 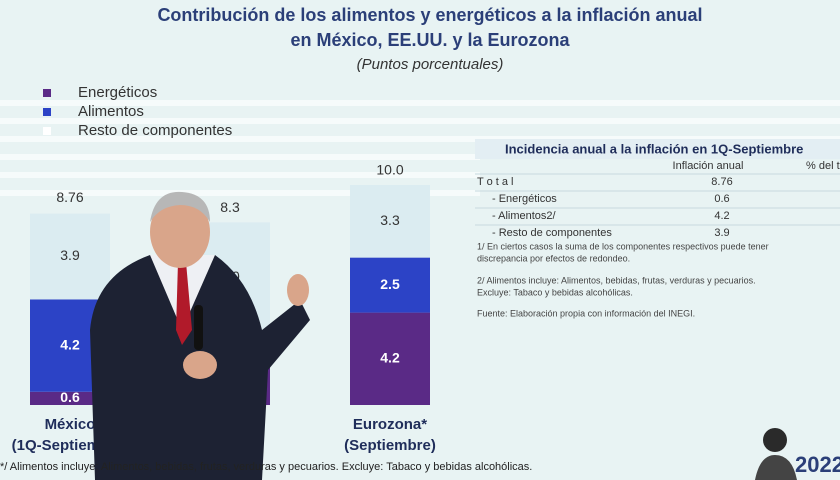 What do you see at coordinates (155, 130) in the screenshot?
I see `legend-label: Resto de componentes` at bounding box center [155, 130].